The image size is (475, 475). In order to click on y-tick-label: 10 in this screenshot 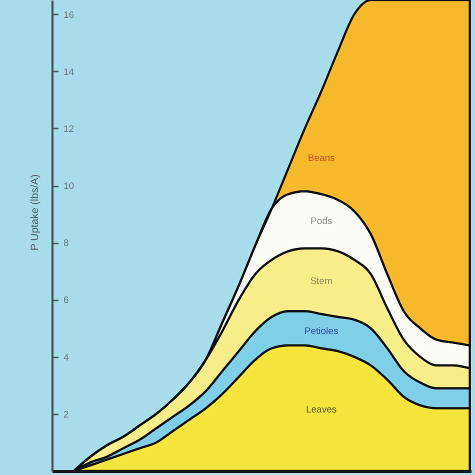, I will do `click(69, 186)`.